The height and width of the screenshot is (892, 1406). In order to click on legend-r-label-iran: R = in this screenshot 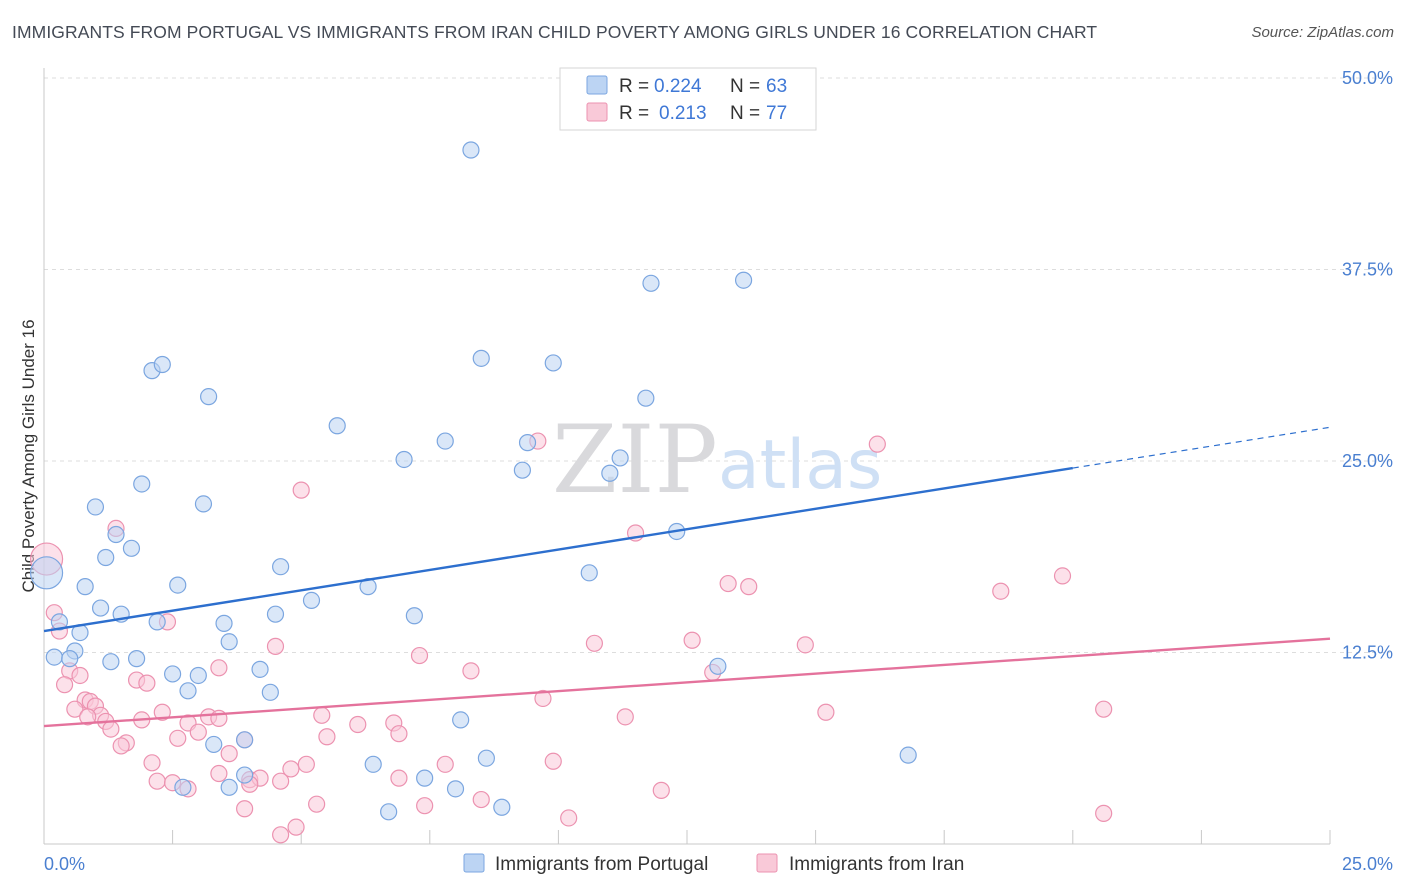, I will do `click(634, 113)`.